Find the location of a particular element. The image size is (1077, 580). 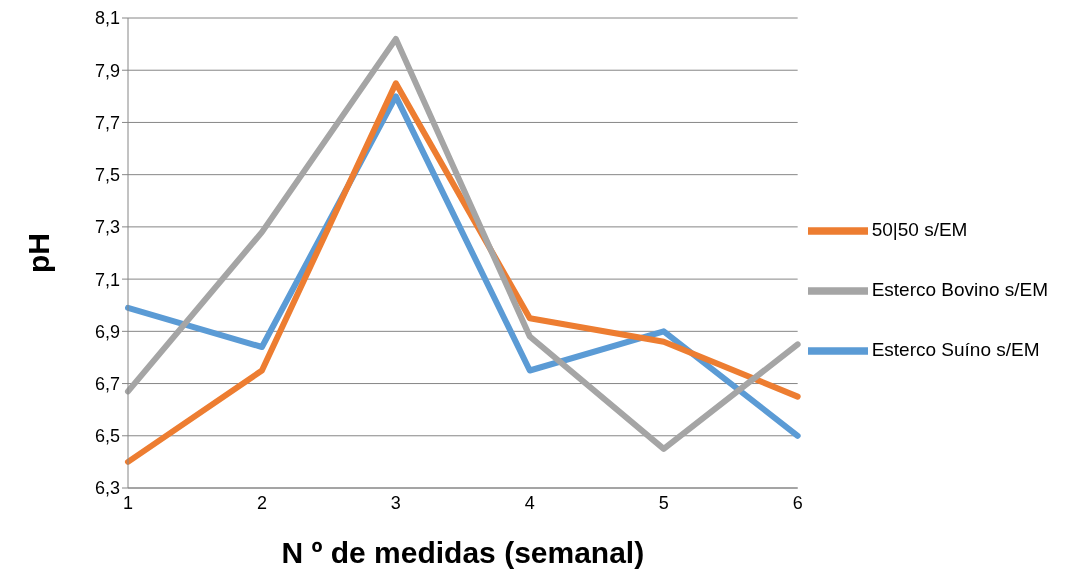

y-tick-label: 7,1 is located at coordinates (107, 279).